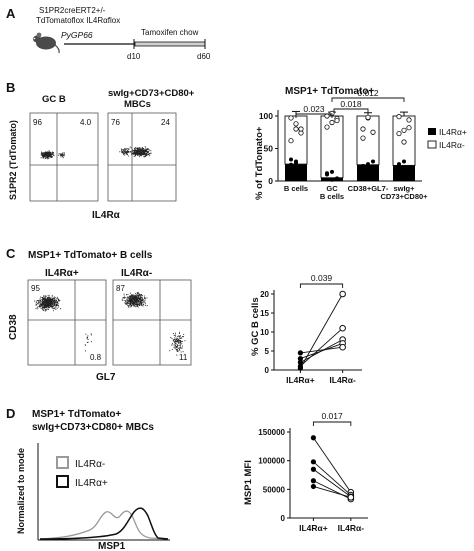 Image resolution: width=474 pixels, height=551 pixels. Describe the element at coordinates (120, 288) in the screenshot. I see `flow-c2-q-tl: 87` at that location.